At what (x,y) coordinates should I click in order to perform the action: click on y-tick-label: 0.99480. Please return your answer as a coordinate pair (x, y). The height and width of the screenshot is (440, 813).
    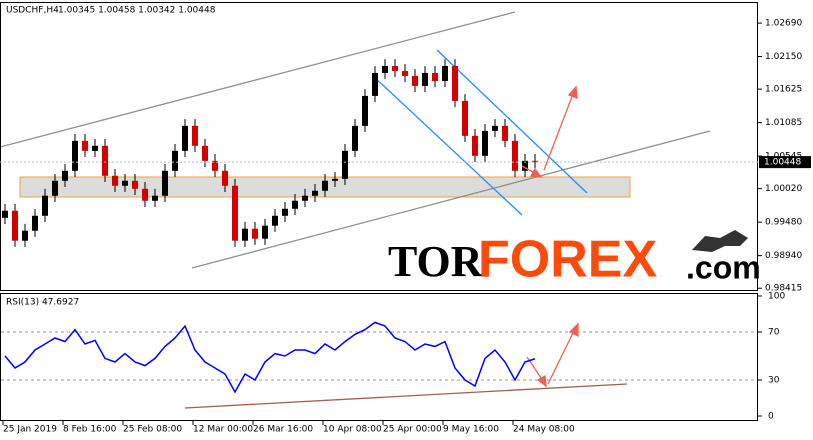
    Looking at the image, I should click on (783, 223).